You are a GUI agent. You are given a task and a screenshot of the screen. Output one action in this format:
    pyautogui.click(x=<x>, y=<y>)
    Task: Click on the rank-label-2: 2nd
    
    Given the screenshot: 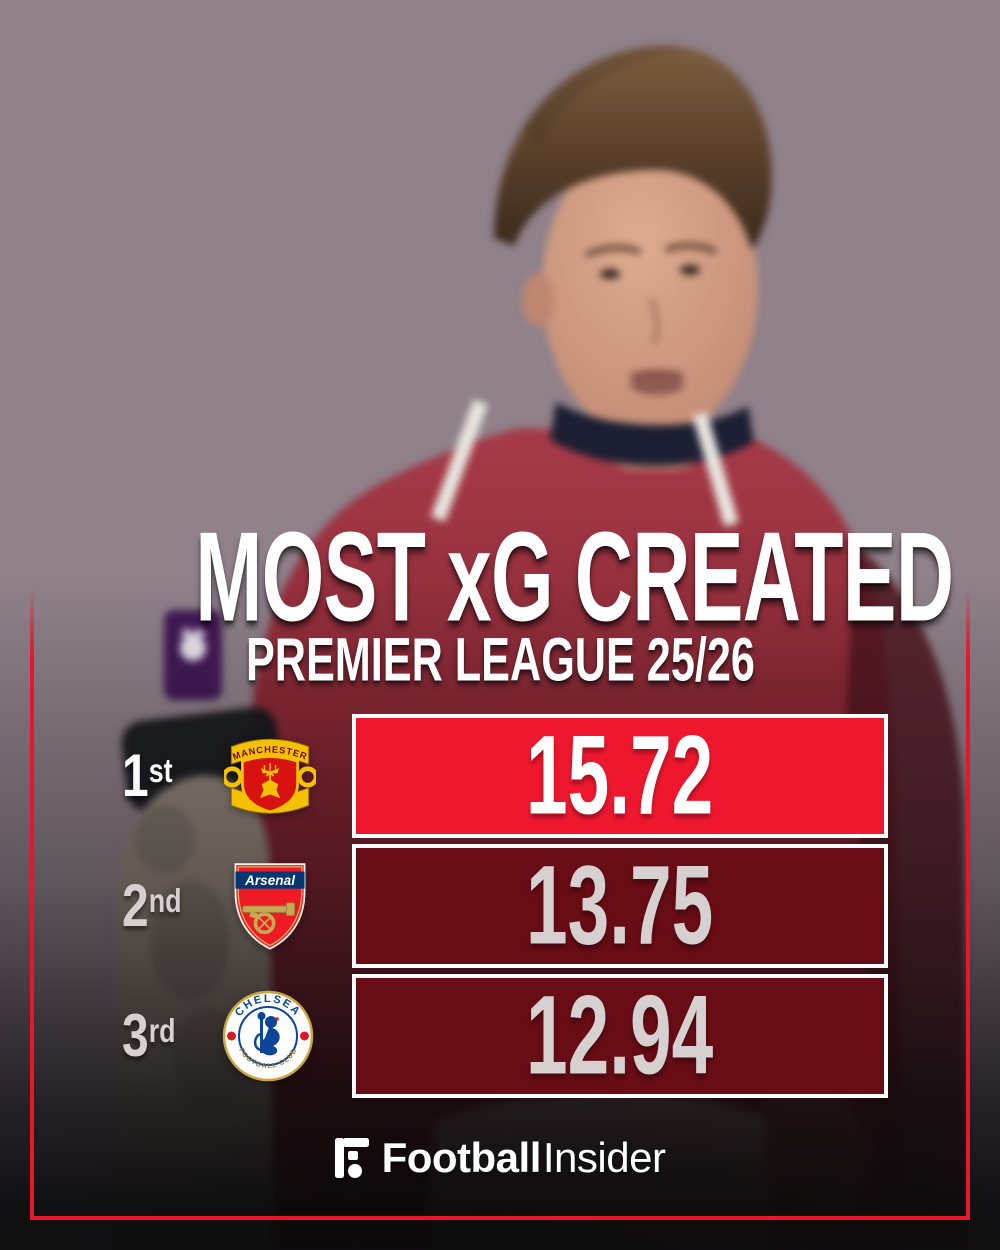 What is the action you would take?
    pyautogui.click(x=152, y=905)
    